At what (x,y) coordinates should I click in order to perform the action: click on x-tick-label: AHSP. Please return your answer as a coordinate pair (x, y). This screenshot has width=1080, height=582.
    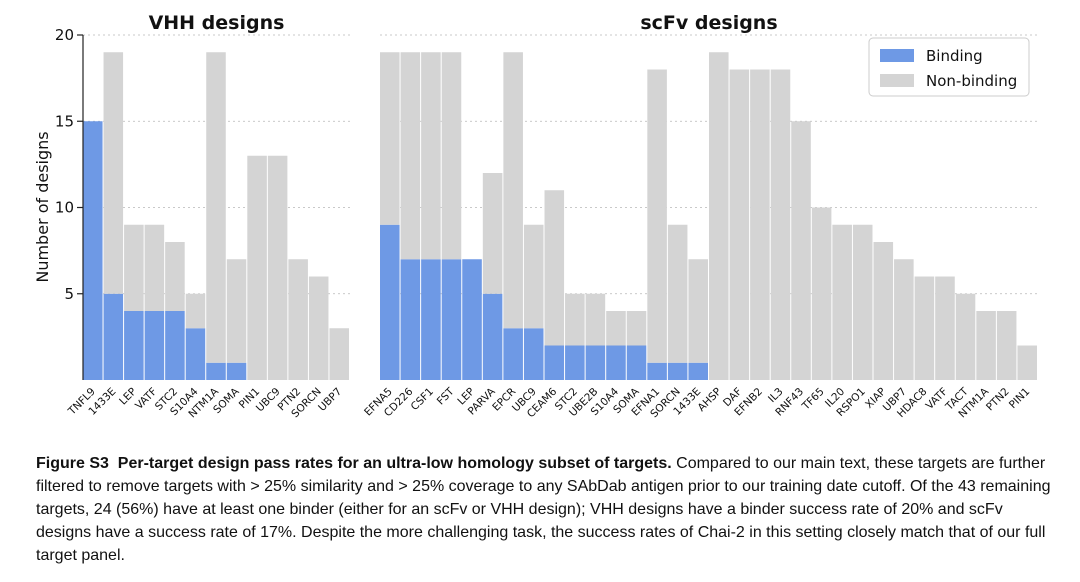
    Looking at the image, I should click on (710, 400).